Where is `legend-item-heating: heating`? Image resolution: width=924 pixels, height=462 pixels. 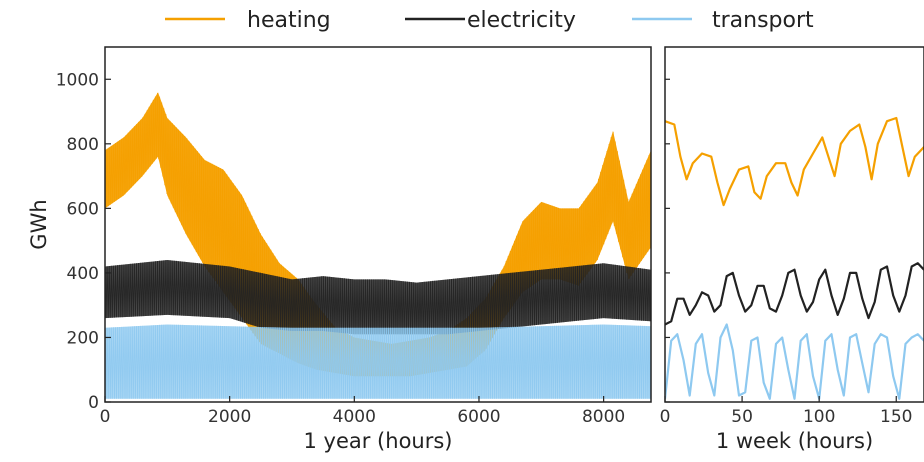 legend-item-heating: heating is located at coordinates (248, 20).